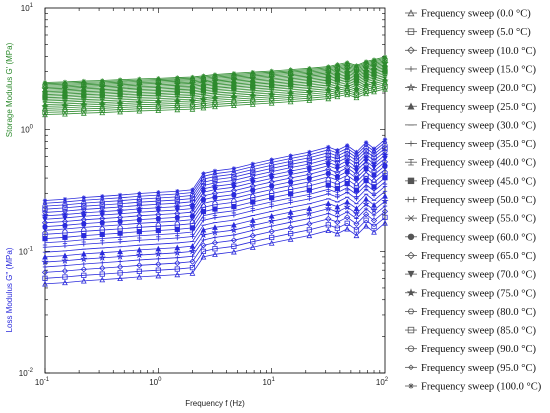 The height and width of the screenshot is (413, 550). I want to click on legend-item: Frequency sweep (0.0 °C), so click(468, 14).